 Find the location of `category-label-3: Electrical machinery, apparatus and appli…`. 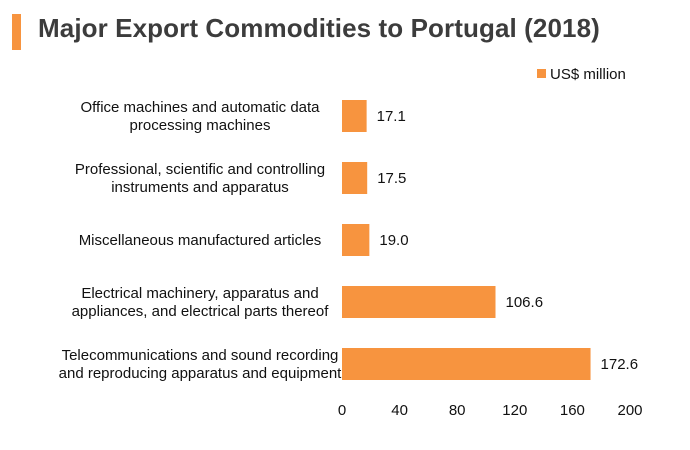

category-label-3: Electrical machinery, apparatus and appli… is located at coordinates (201, 302).